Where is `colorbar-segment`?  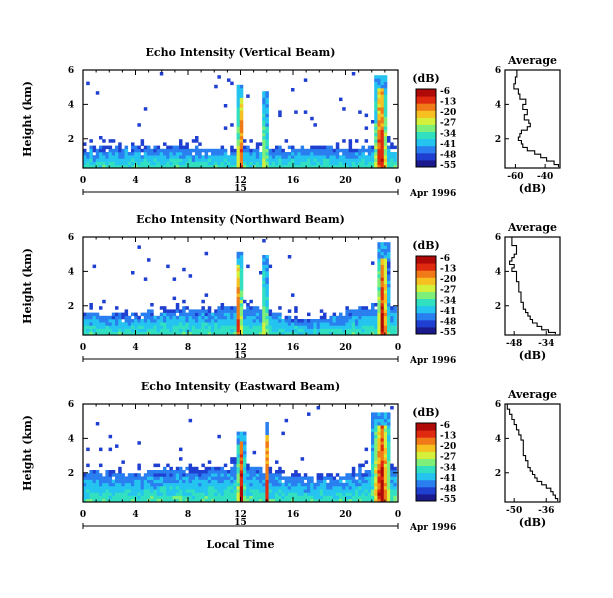
colorbar-segment is located at coordinates (426, 149).